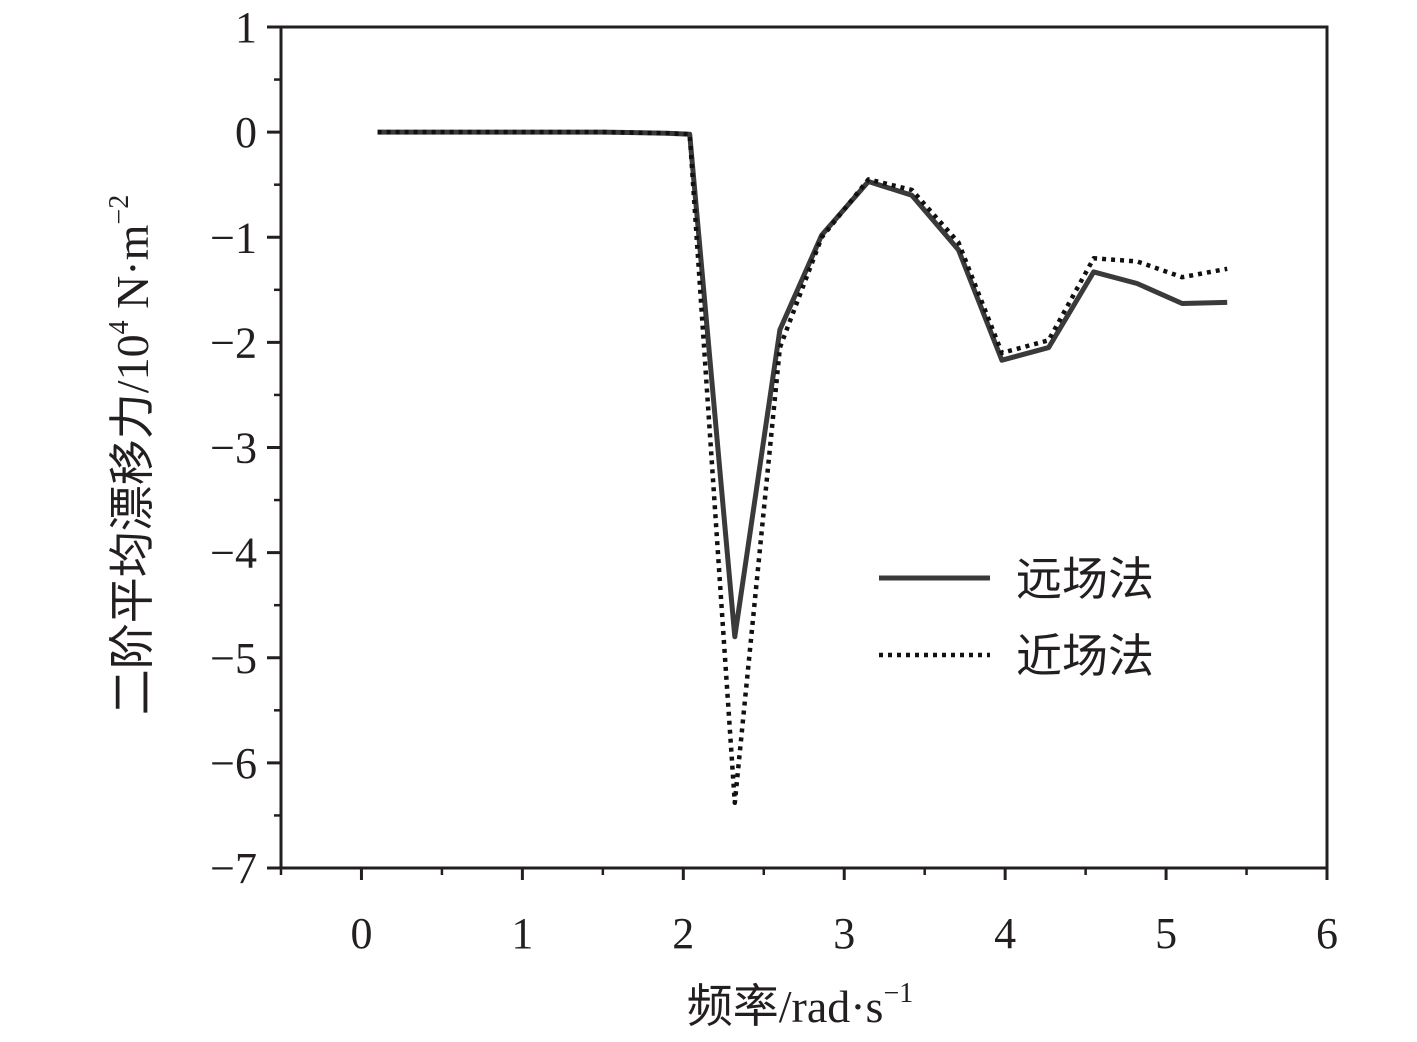 This screenshot has height=1042, width=1417. Describe the element at coordinates (683, 933) in the screenshot. I see `x-tick-label: 2` at that location.